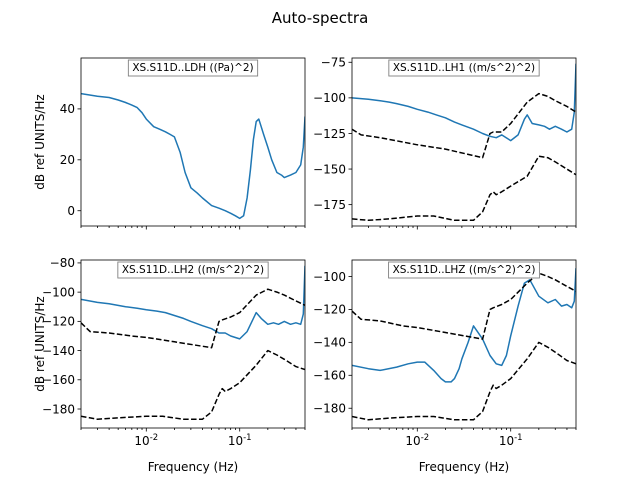 The height and width of the screenshot is (480, 640). What do you see at coordinates (67, 160) in the screenshot?
I see `y-tick-label: 20` at bounding box center [67, 160].